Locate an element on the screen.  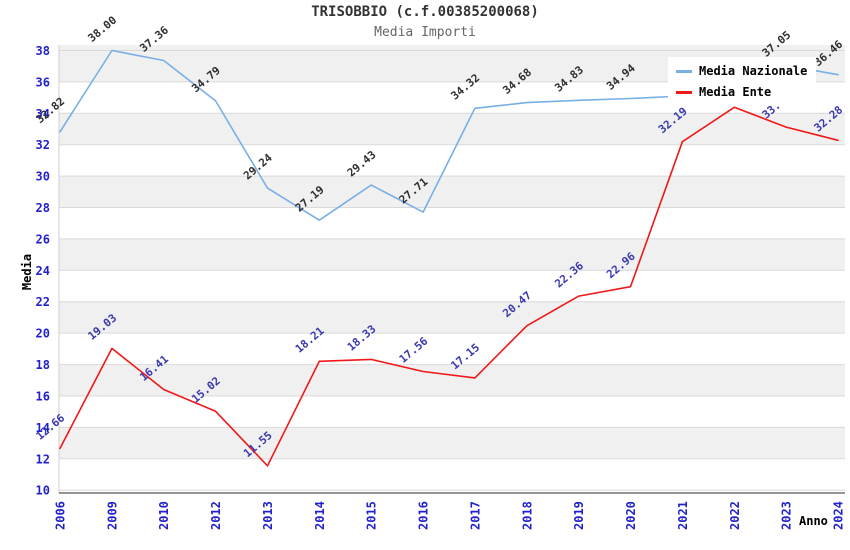
y-tick-label: 24 is located at coordinates (43, 271).